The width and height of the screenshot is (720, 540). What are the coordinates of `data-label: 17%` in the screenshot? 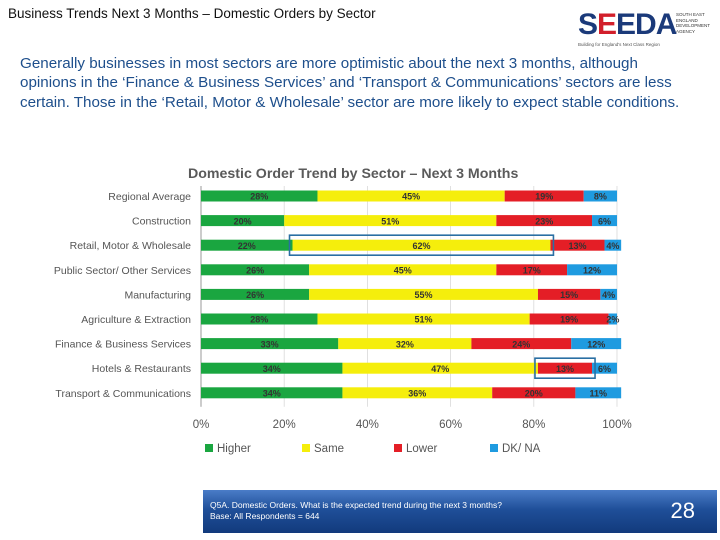 It's located at (532, 271).